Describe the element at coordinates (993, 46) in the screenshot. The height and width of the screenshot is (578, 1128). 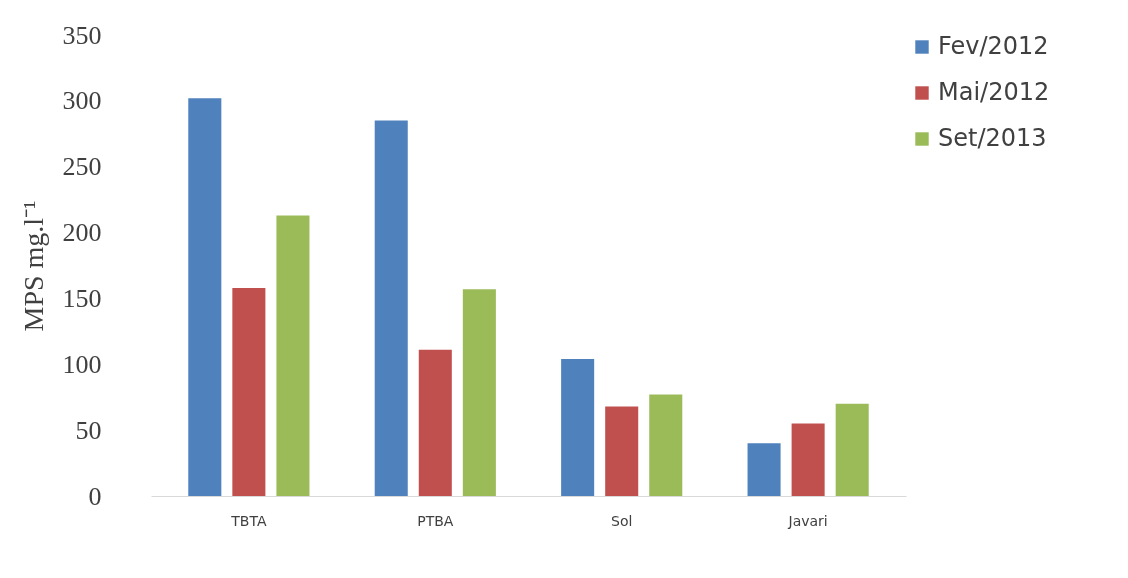
I see `legend-label: Fev/2012` at that location.